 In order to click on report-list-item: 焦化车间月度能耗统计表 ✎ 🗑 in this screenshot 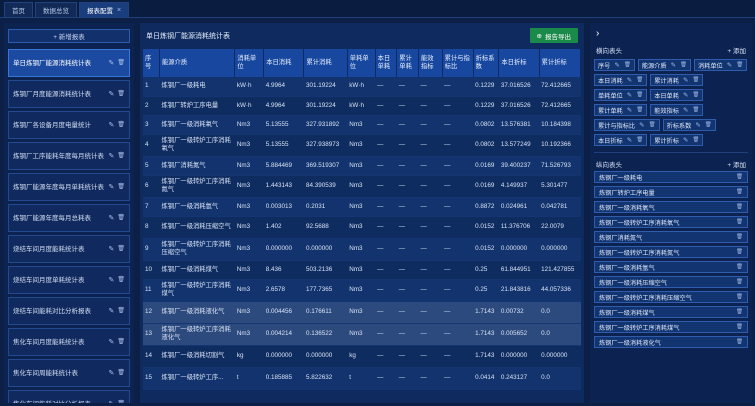, I will do `click(69, 342)`.